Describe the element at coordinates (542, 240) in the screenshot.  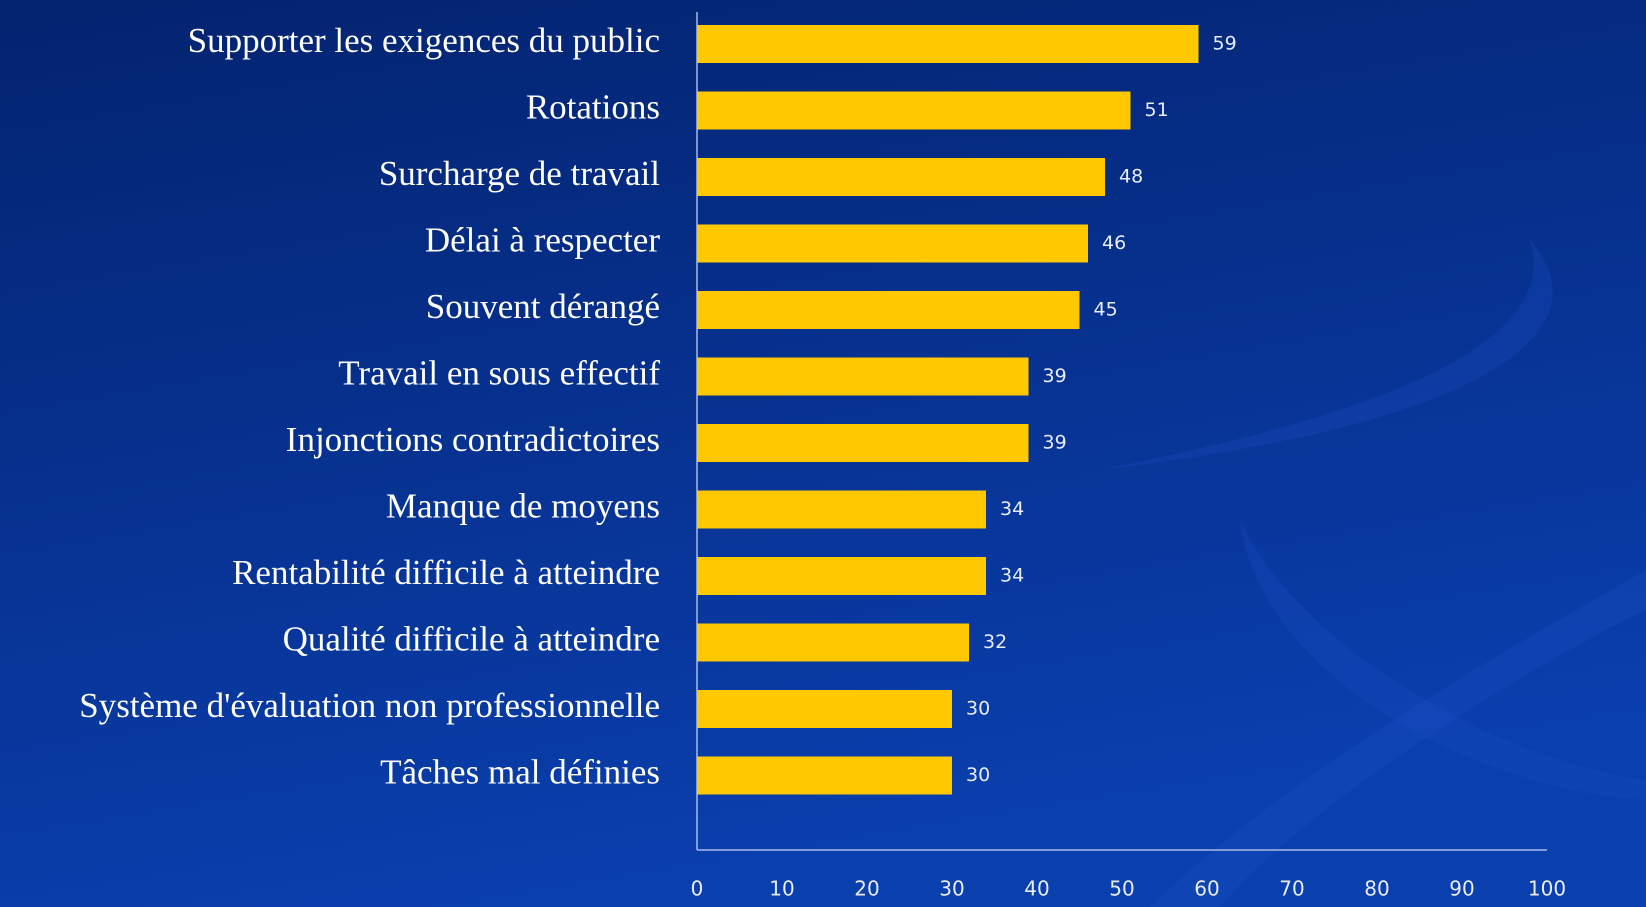
I see `category-label: Délai à respecter` at that location.